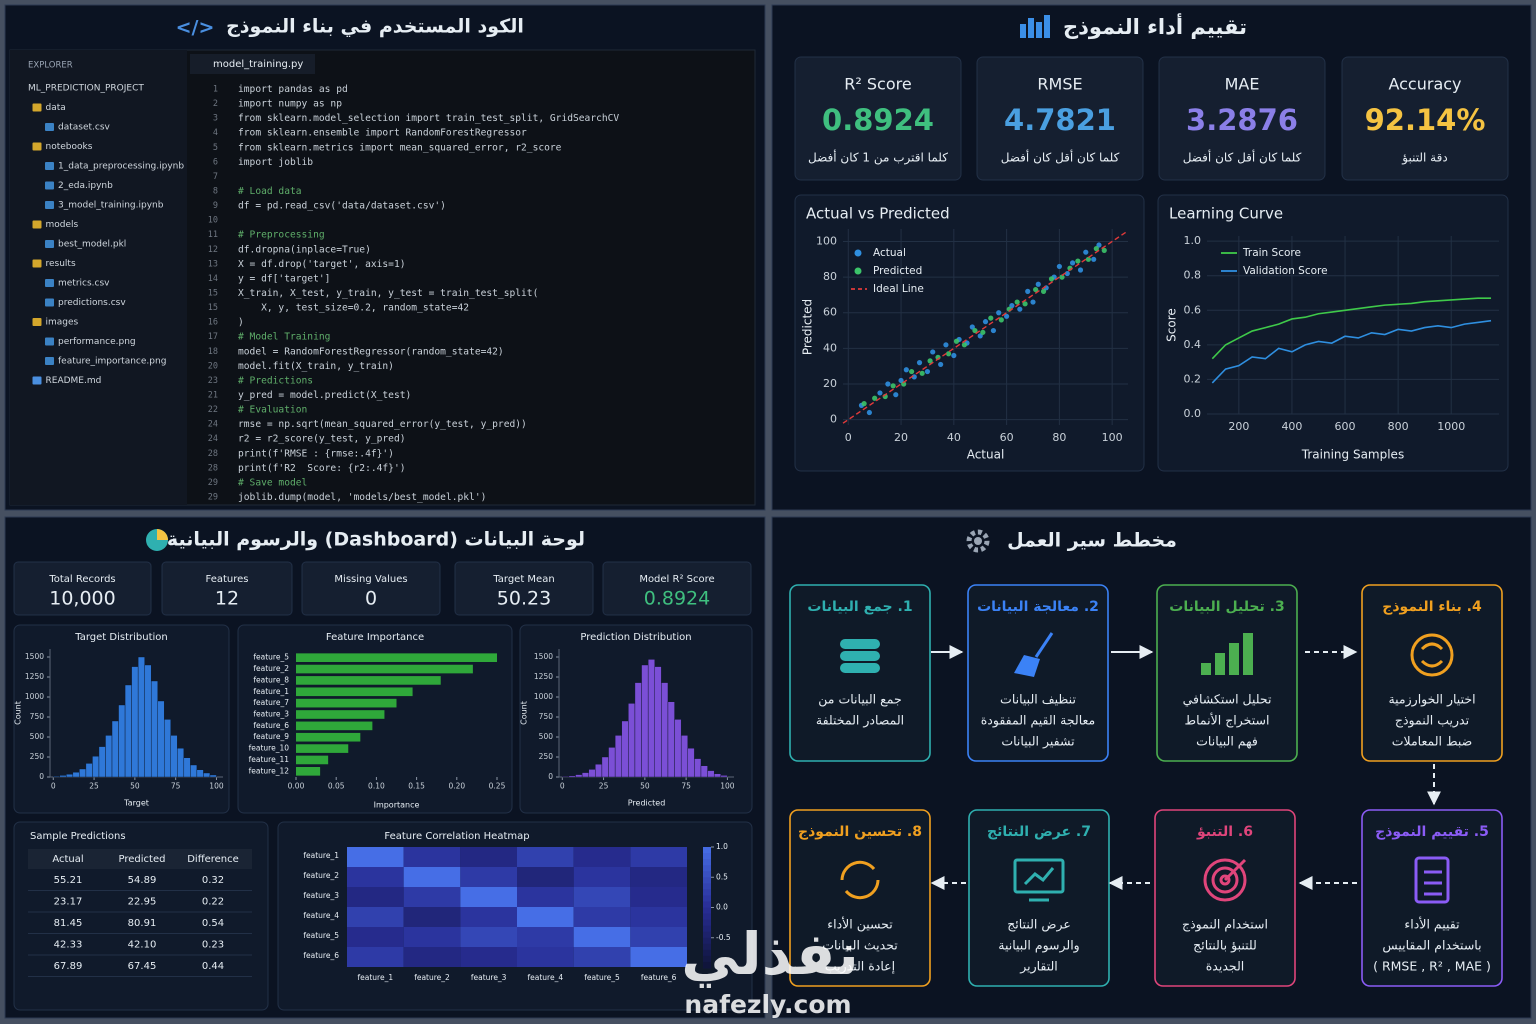 This screenshot has height=1024, width=1536. Describe the element at coordinates (1242, 84) in the screenshot. I see `metric-label: MAE` at that location.